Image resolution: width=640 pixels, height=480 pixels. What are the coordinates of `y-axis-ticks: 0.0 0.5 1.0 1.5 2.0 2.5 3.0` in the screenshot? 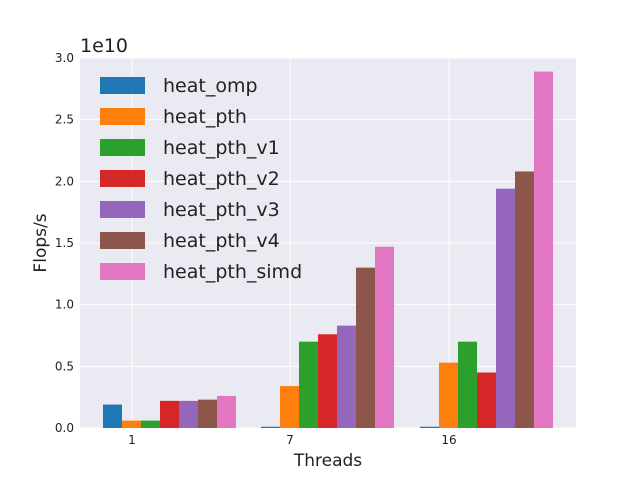 It's located at (64, 243).